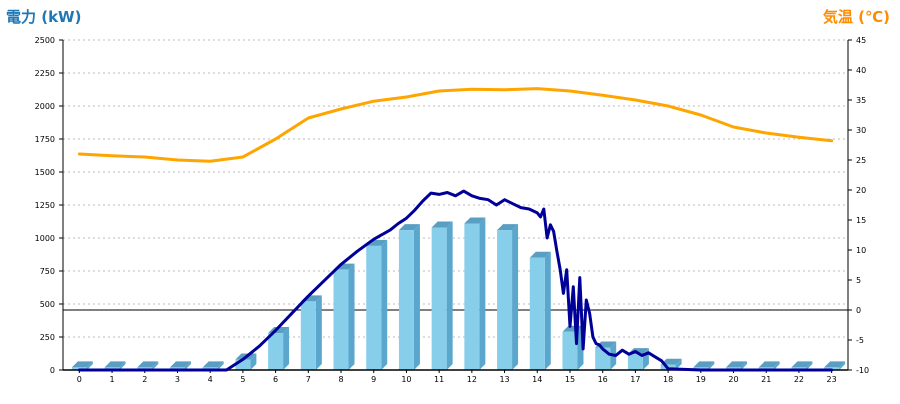 The image size is (900, 404). I want to click on x-tick-label: 6, so click(275, 379).